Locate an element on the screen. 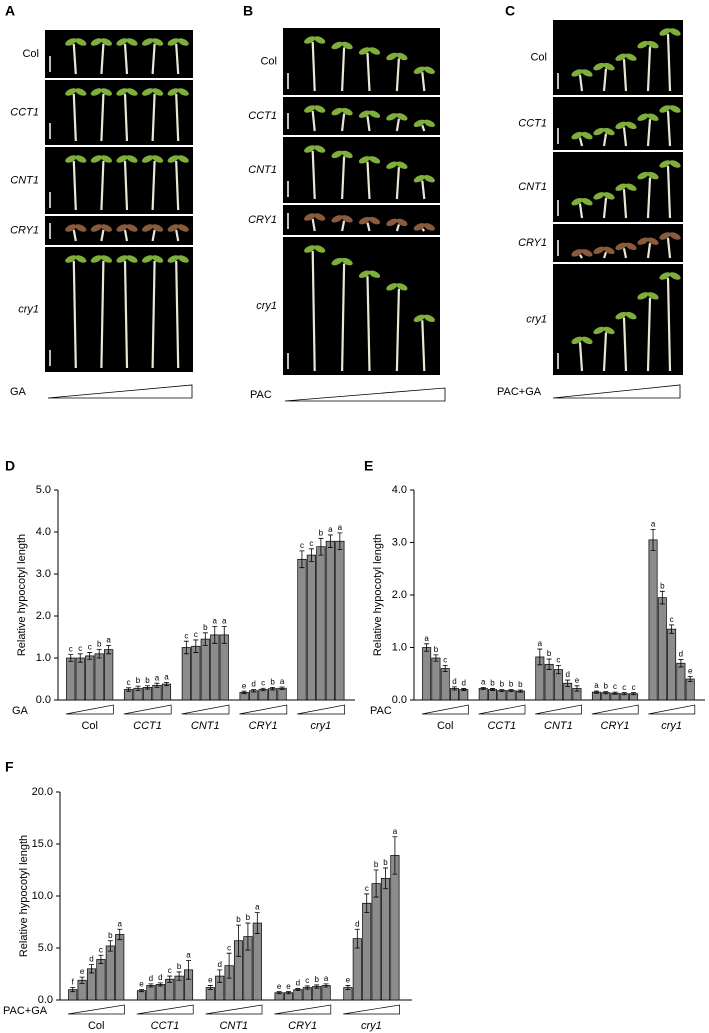  row-label: CNT1 is located at coordinates (24, 180).